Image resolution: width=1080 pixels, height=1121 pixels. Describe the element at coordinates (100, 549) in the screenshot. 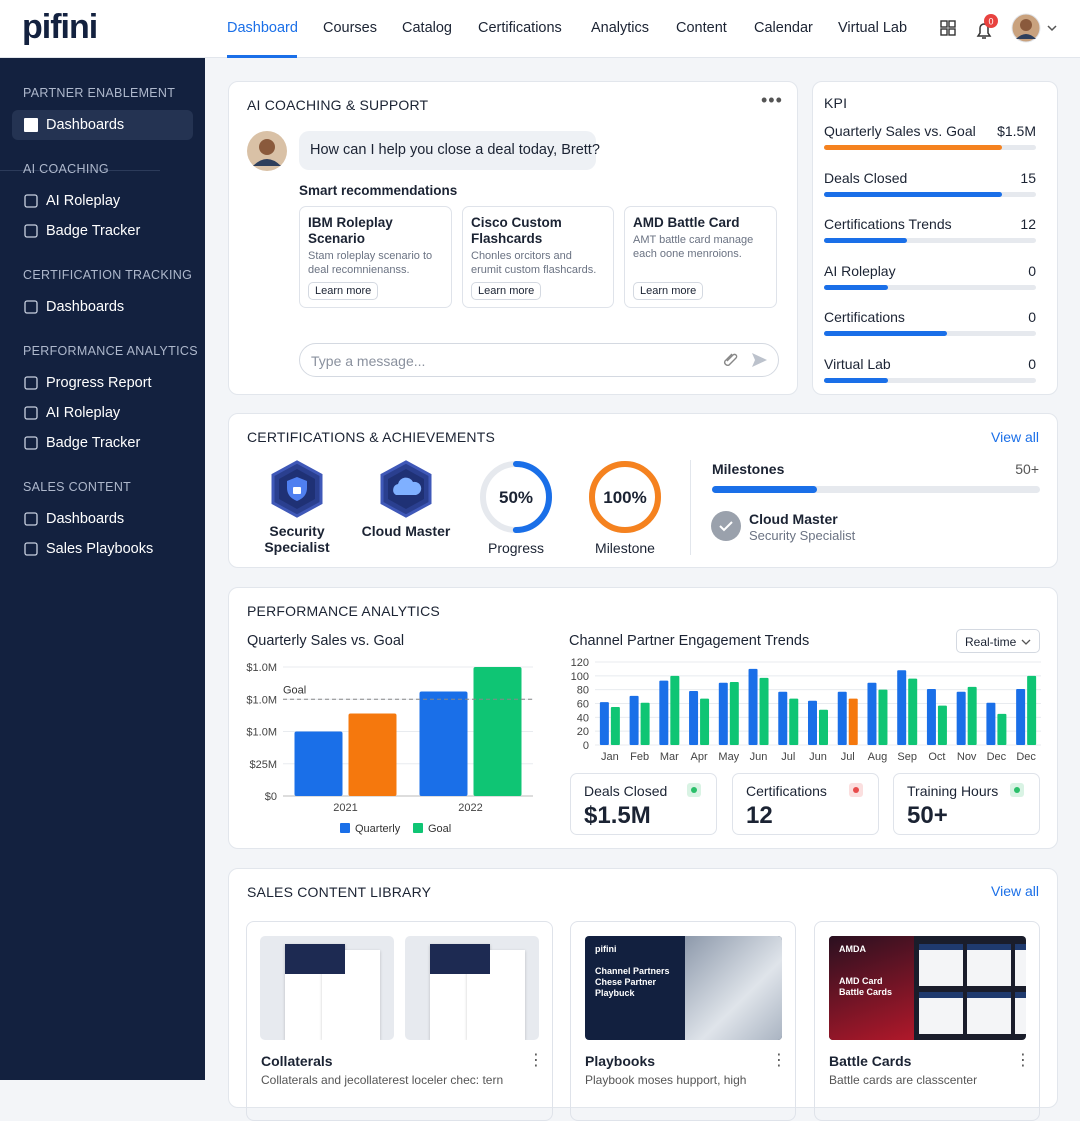

I see `sidebar-item-label: Sales Playbooks` at that location.